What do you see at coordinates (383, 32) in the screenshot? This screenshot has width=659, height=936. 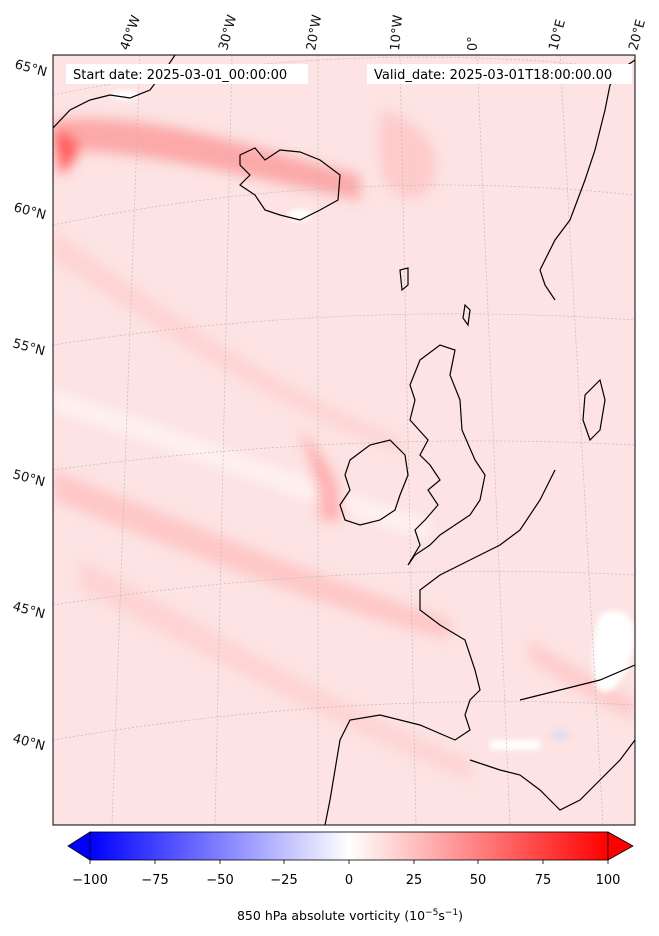 I see `longitude-labels: 40°W 30°W 20°W 10°W 0° 10°E 20°E` at bounding box center [383, 32].